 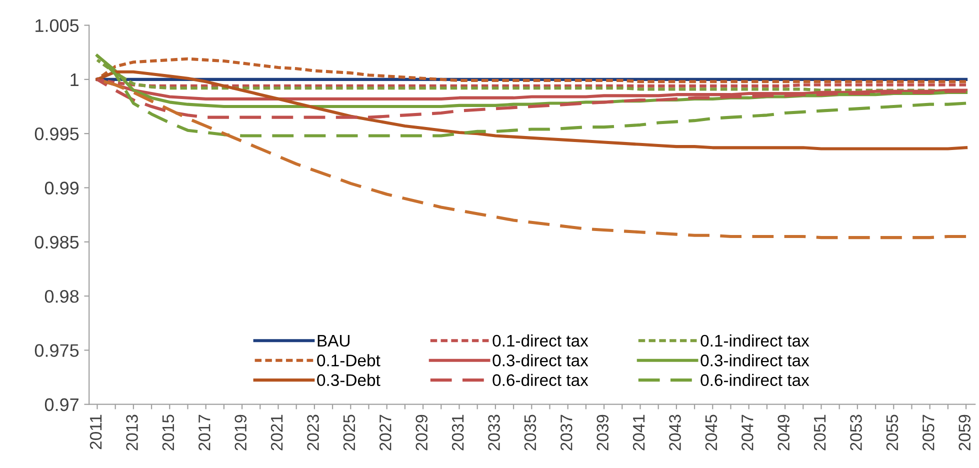 What do you see at coordinates (530, 432) in the screenshot?
I see `x-tick-label: 2035` at bounding box center [530, 432].